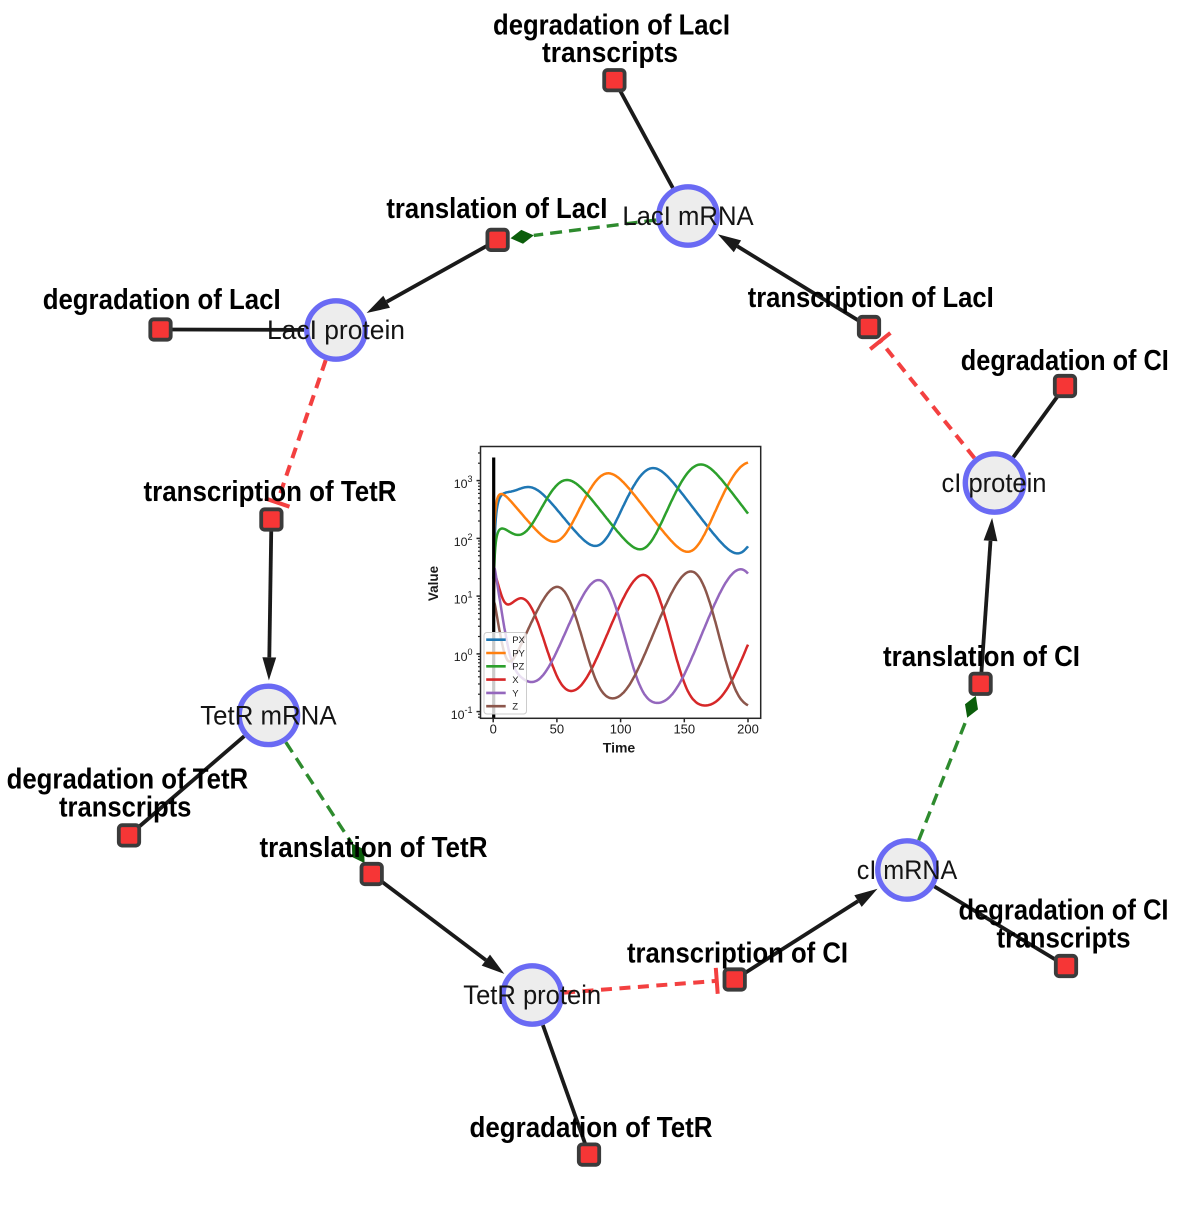  Describe the element at coordinates (515, 680) in the screenshot. I see `svg-text: X` at that location.